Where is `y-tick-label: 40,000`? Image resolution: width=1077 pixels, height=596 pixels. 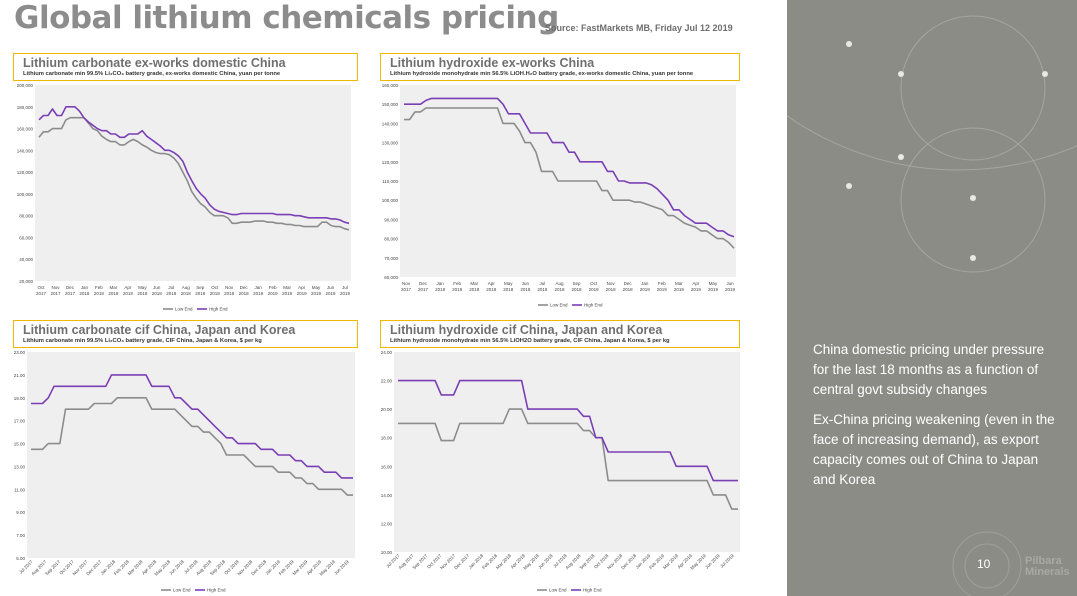 y-tick-label: 40,000 is located at coordinates (26, 259).